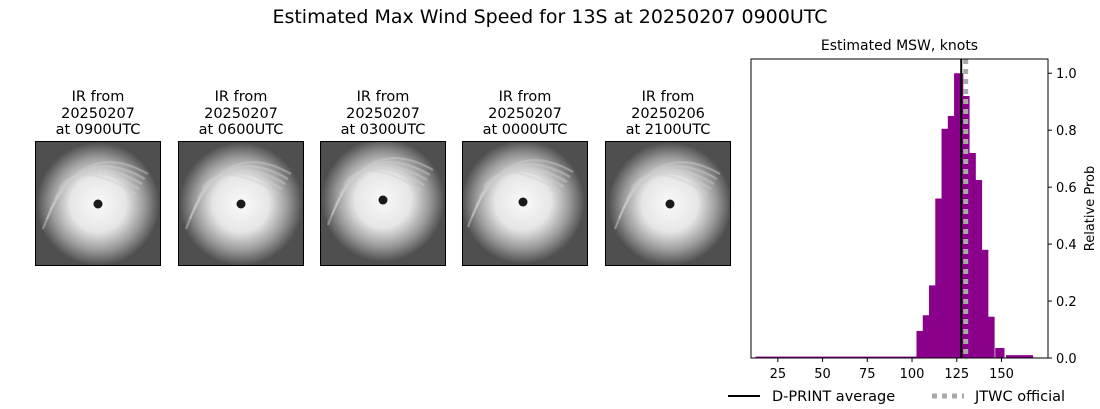  What do you see at coordinates (383, 130) in the screenshot?
I see `ir-title-time: at 0300UTC` at bounding box center [383, 130].